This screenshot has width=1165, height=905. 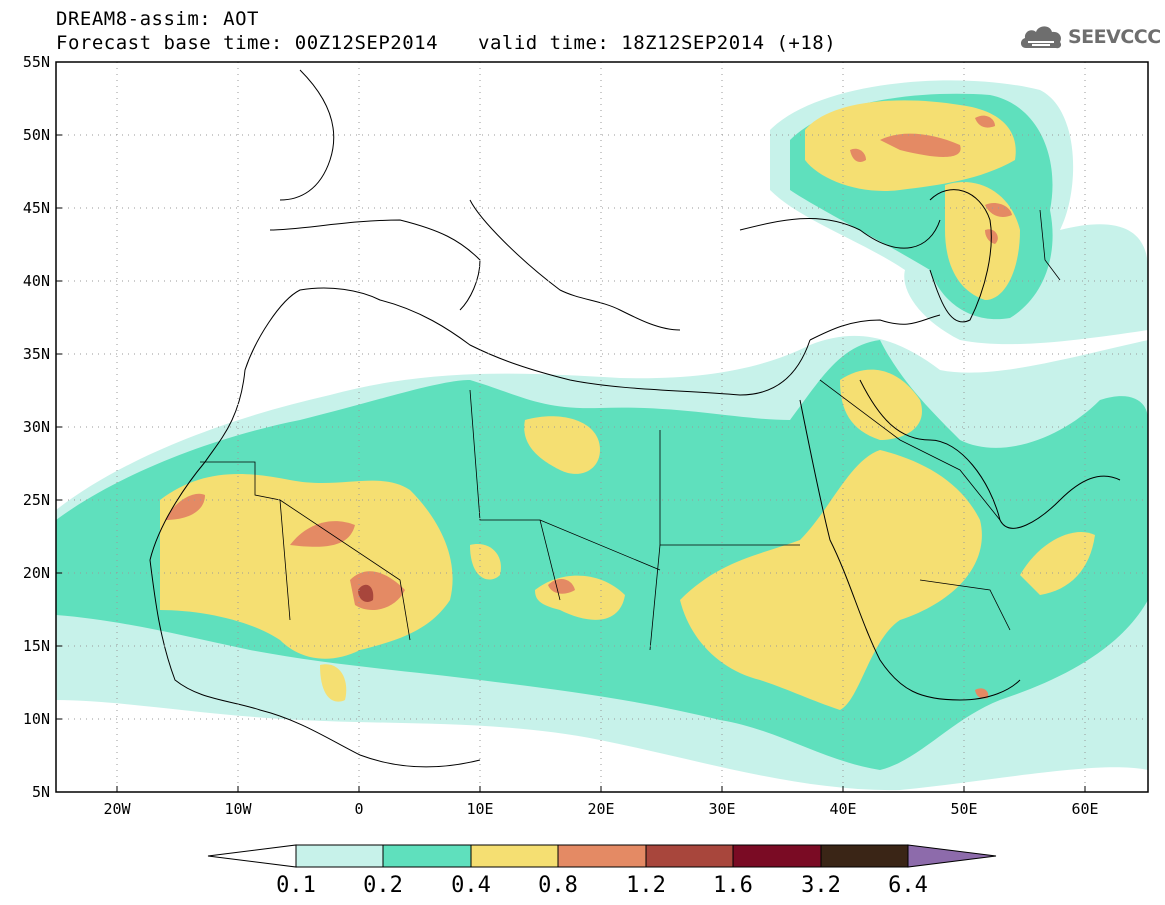 I want to click on lon-label-0: 0, so click(x=358, y=809).